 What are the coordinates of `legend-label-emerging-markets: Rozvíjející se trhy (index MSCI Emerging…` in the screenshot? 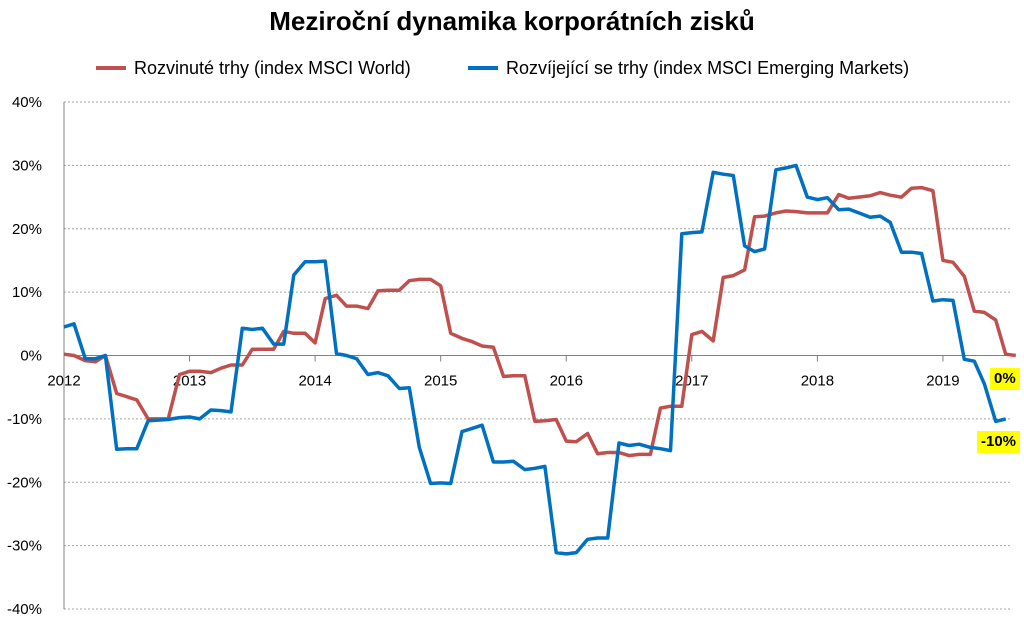 It's located at (708, 67).